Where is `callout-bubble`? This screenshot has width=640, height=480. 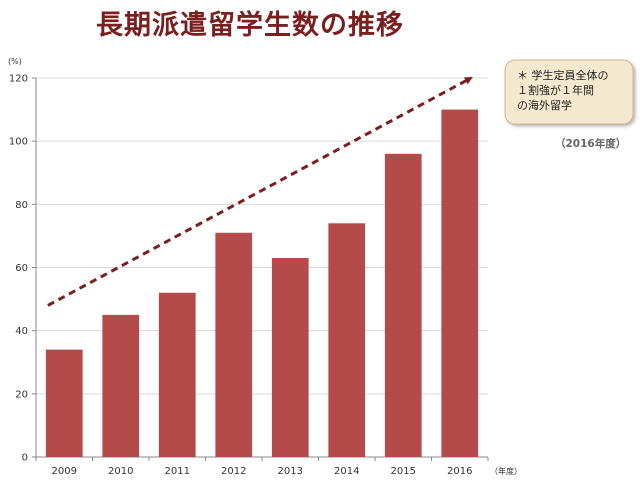 callout-bubble is located at coordinates (569, 92).